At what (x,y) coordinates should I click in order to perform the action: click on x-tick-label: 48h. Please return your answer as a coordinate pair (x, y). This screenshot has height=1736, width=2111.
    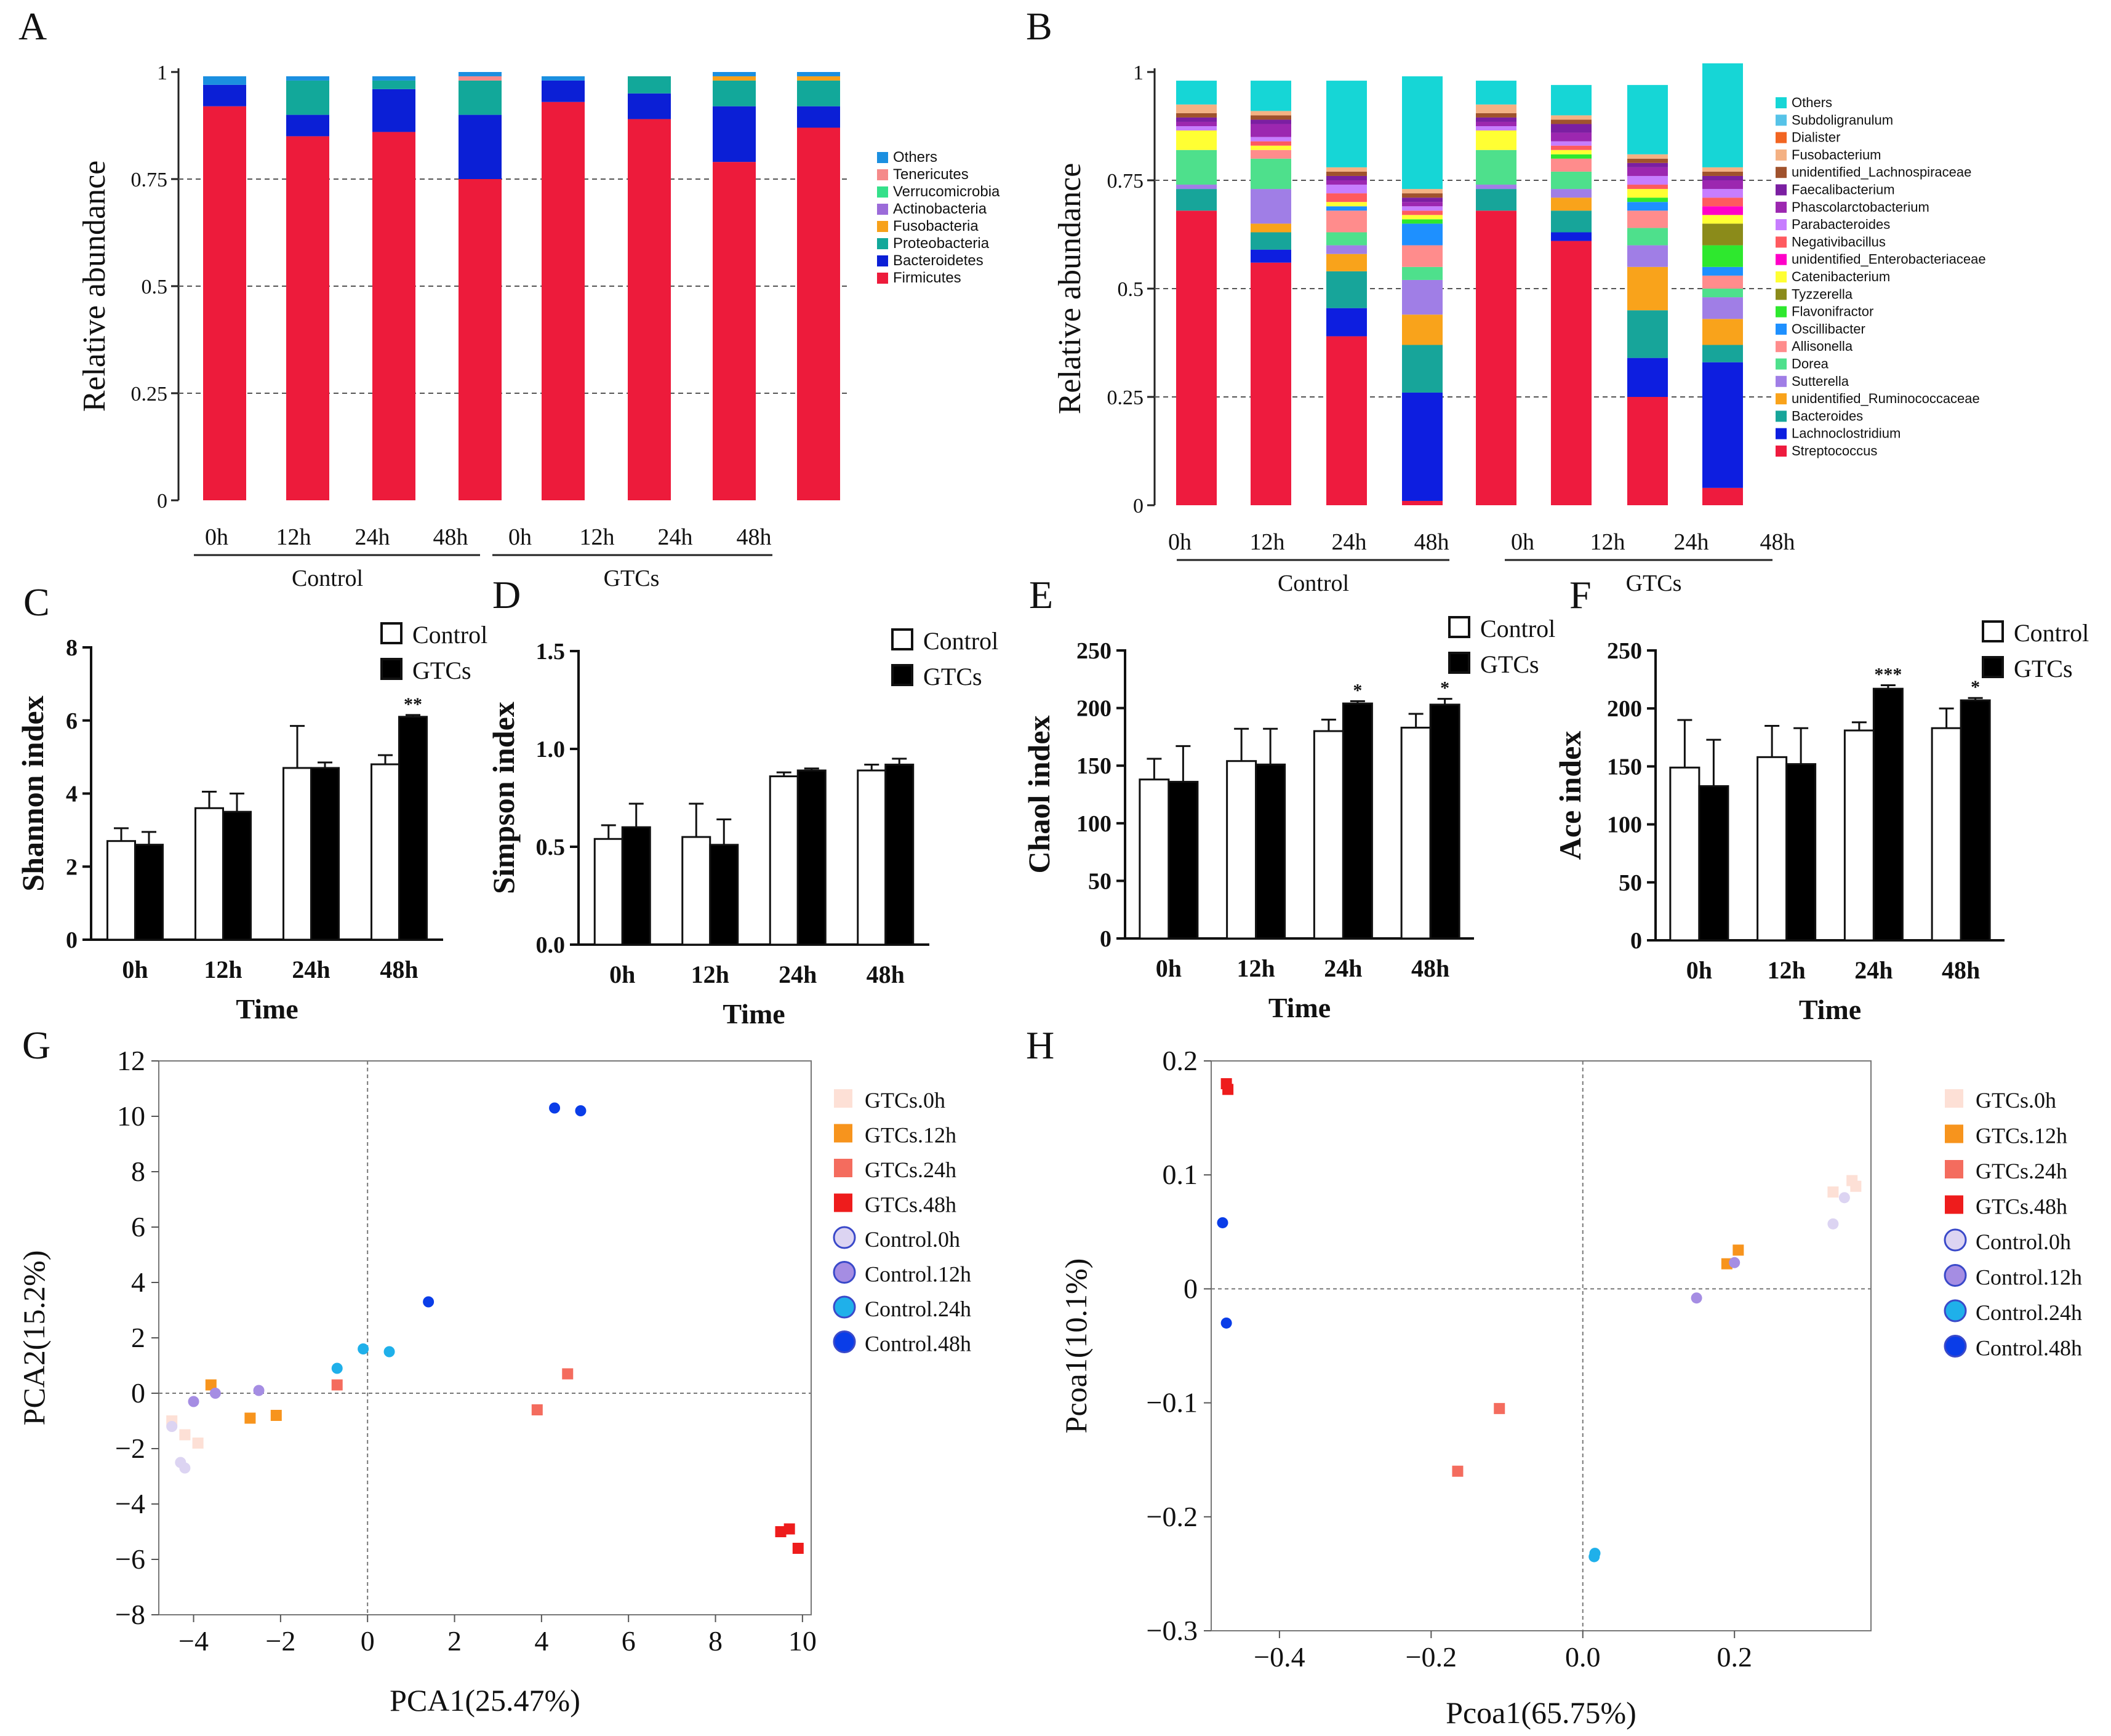
    Looking at the image, I should click on (1961, 970).